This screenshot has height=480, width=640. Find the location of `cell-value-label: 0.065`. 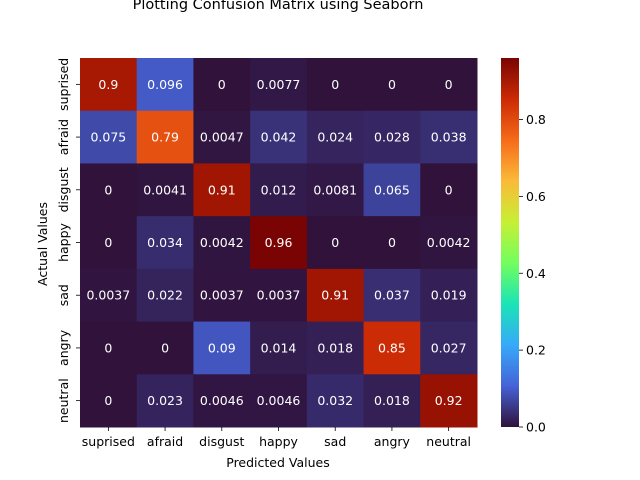

cell-value-label: 0.065 is located at coordinates (392, 189).